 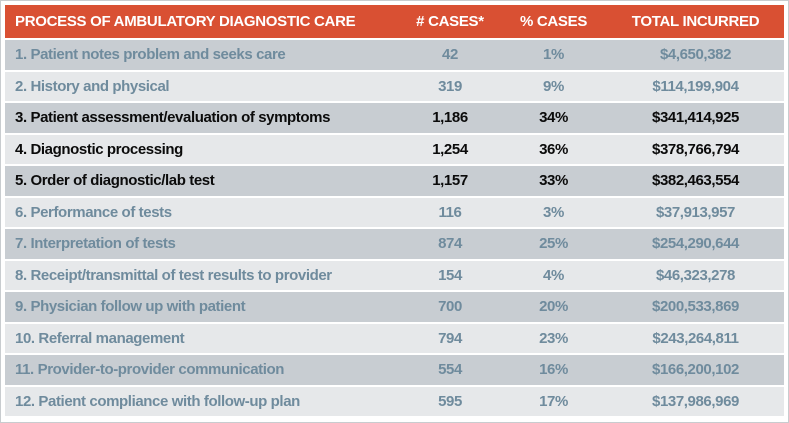 What do you see at coordinates (450, 244) in the screenshot?
I see `cases-cell: 874` at bounding box center [450, 244].